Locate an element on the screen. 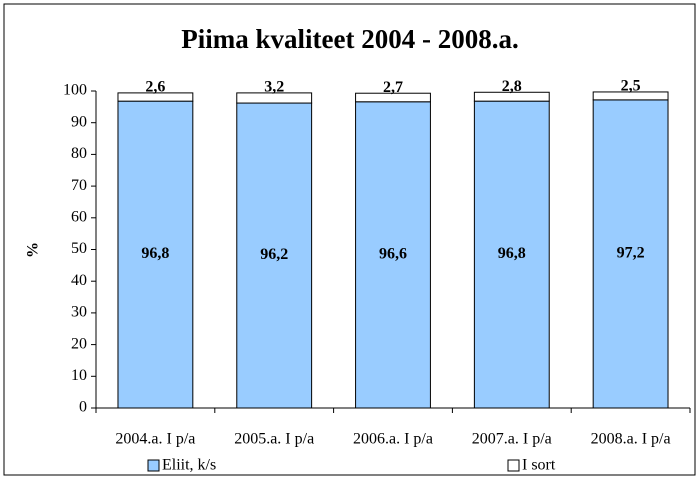 This screenshot has height=477, width=699. y-tick-label: 10 is located at coordinates (79, 375).